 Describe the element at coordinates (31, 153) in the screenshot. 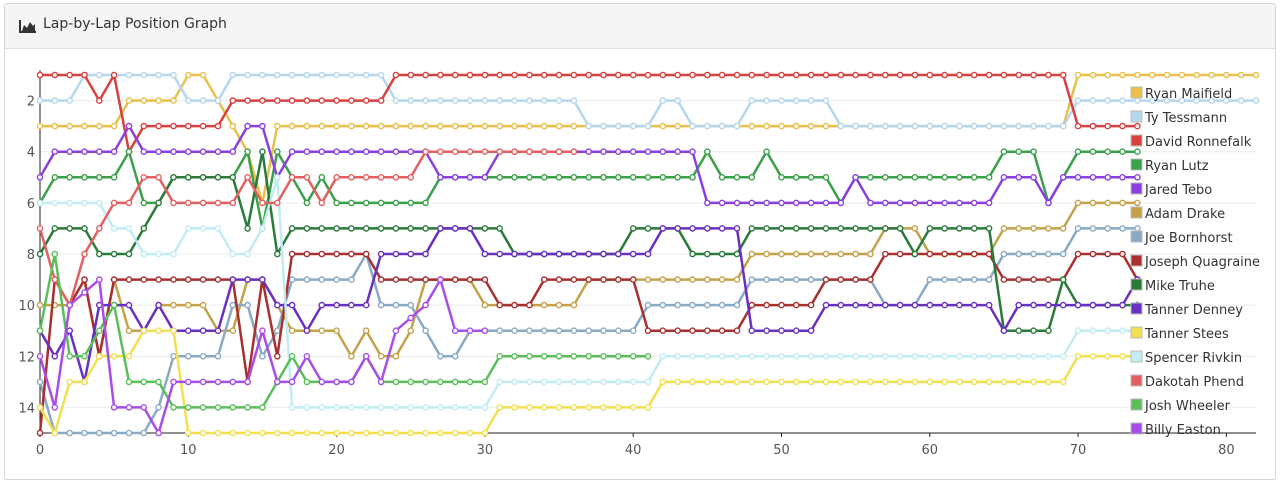

I see `y-tick-label-4: 4` at that location.